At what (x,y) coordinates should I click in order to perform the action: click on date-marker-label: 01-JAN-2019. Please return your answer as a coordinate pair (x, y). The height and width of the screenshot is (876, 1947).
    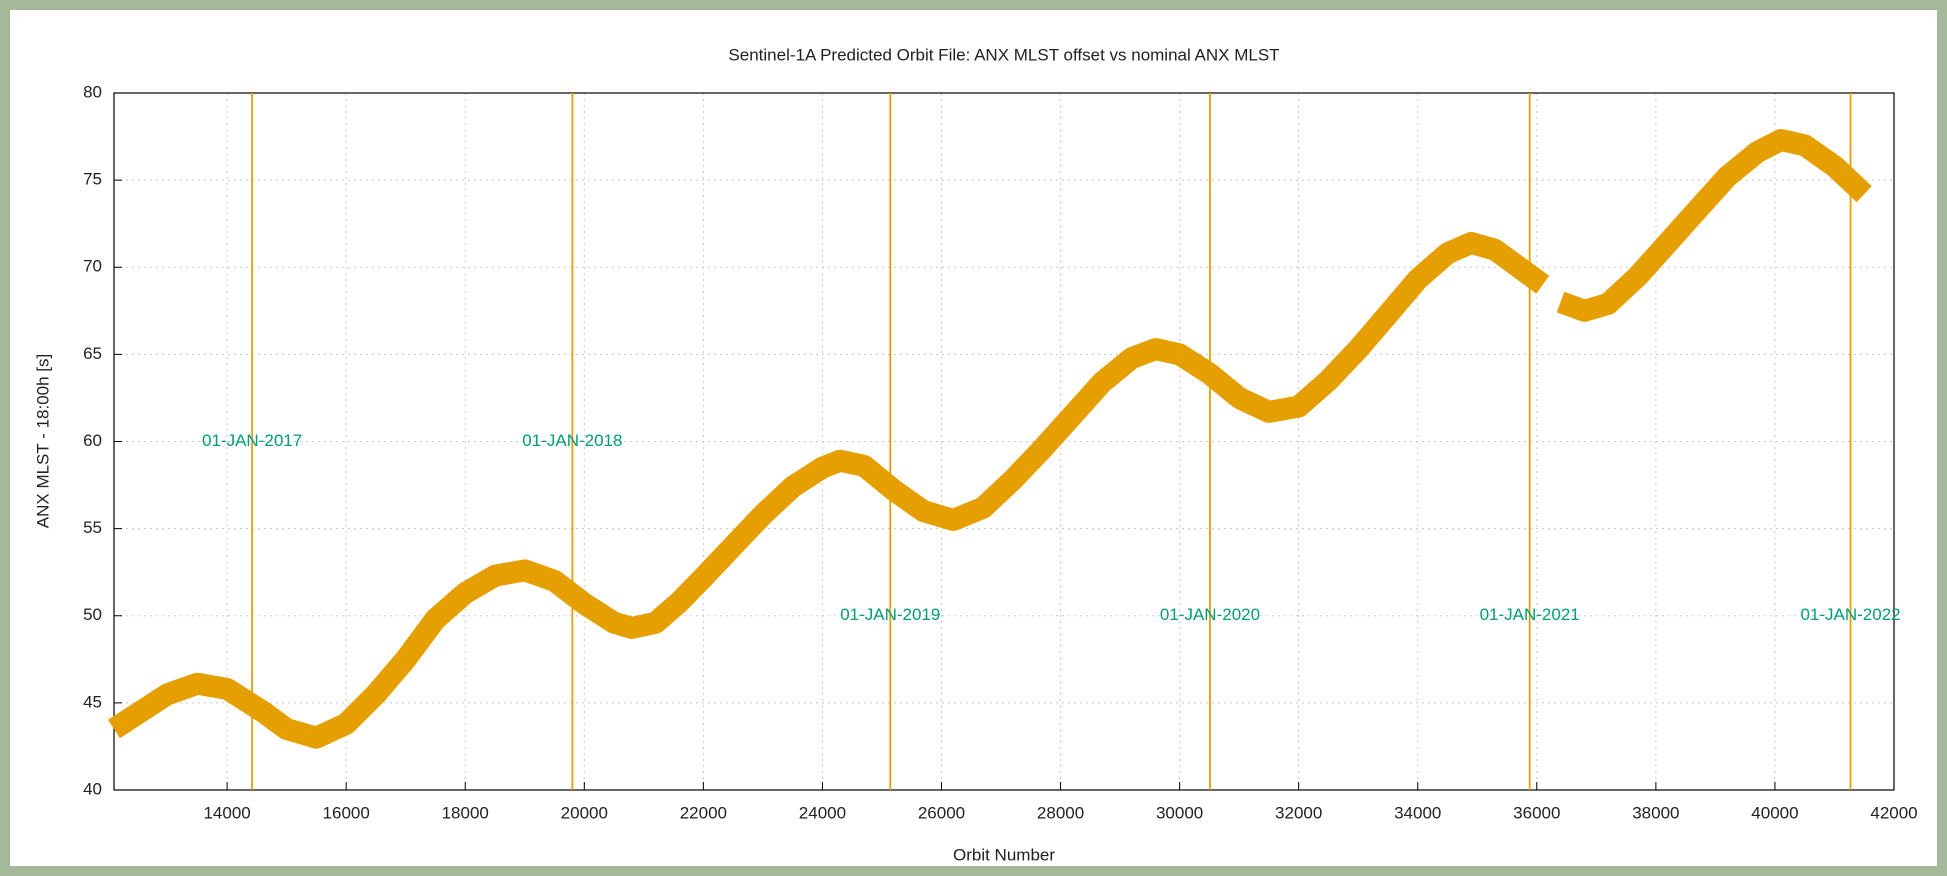
    Looking at the image, I should click on (890, 614).